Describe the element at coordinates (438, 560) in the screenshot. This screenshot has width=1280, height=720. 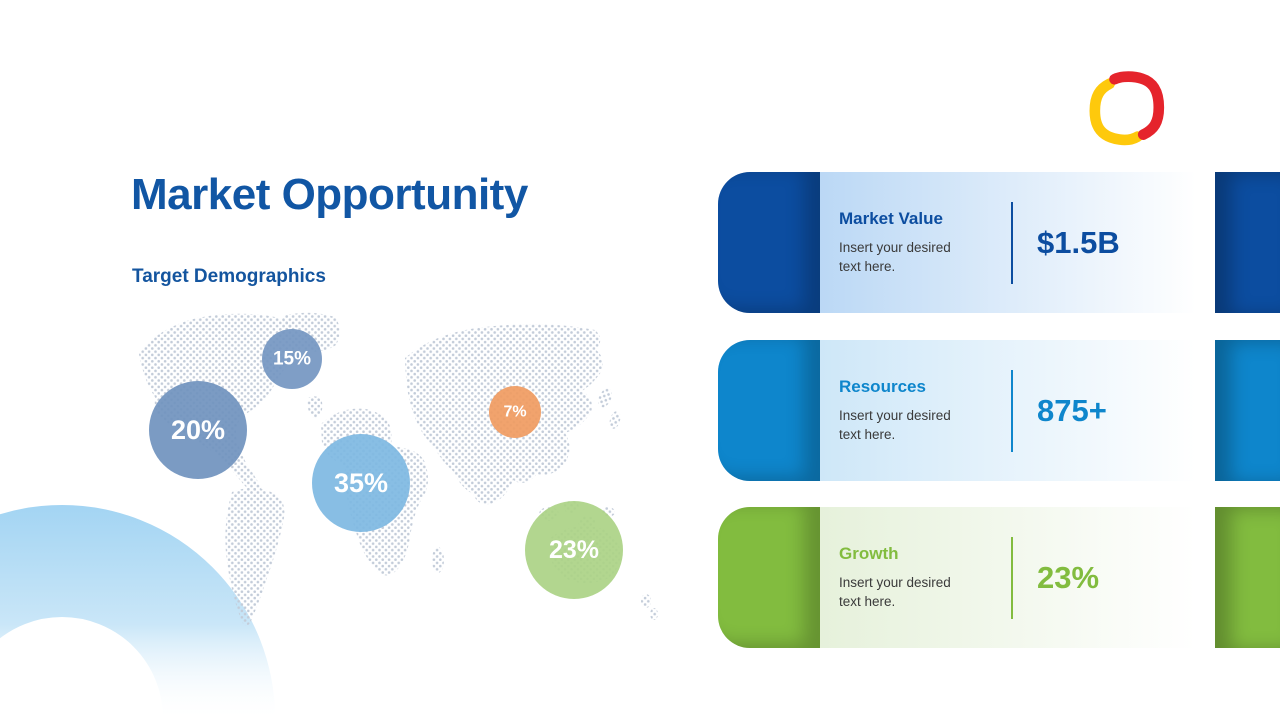
I see `island-madagascar` at that location.